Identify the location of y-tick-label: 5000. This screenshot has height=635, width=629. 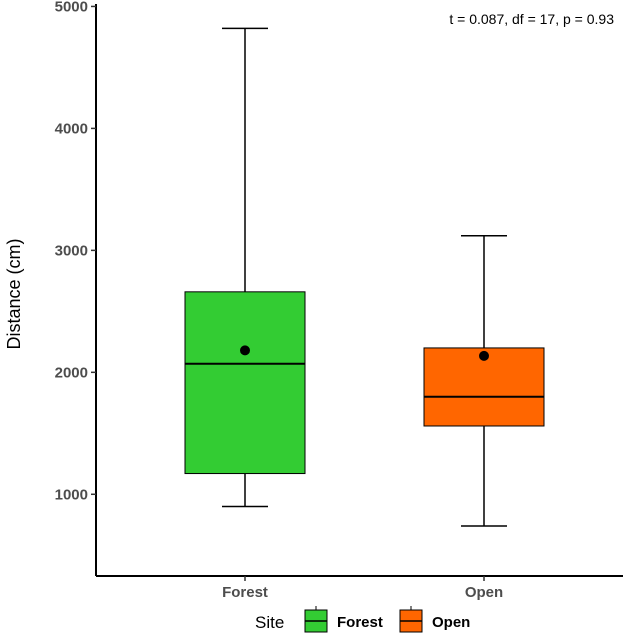
(71, 7).